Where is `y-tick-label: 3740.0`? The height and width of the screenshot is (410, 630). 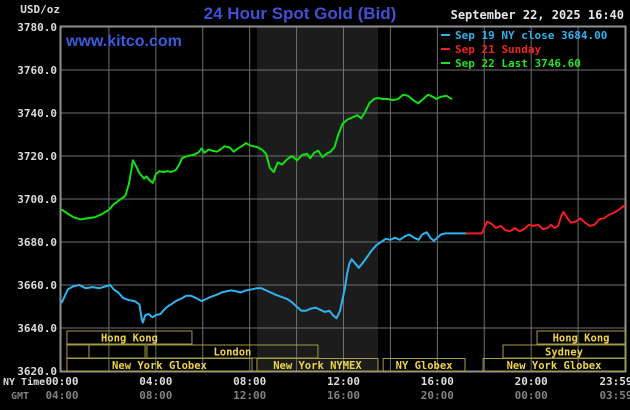
y-tick-label: 3740.0 is located at coordinates (37, 113).